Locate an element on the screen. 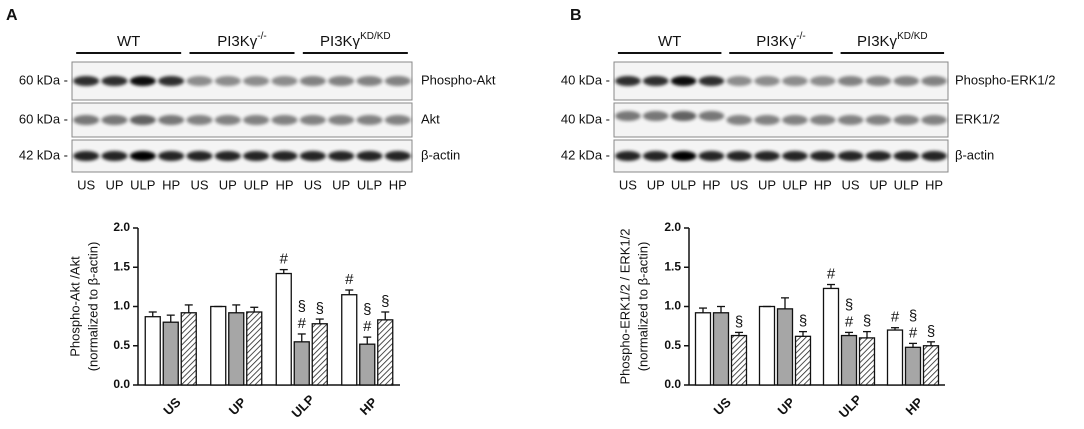 The image size is (1084, 429). y-tick-label: 1.5 is located at coordinates (121, 266).